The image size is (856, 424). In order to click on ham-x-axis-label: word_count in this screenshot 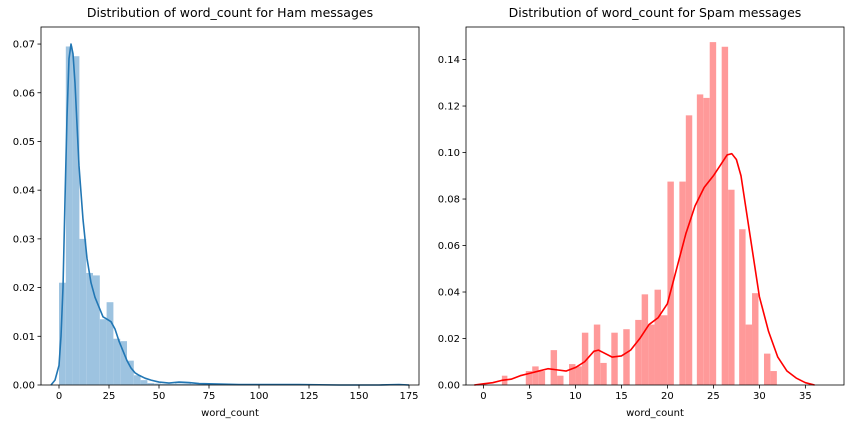, I will do `click(230, 413)`.